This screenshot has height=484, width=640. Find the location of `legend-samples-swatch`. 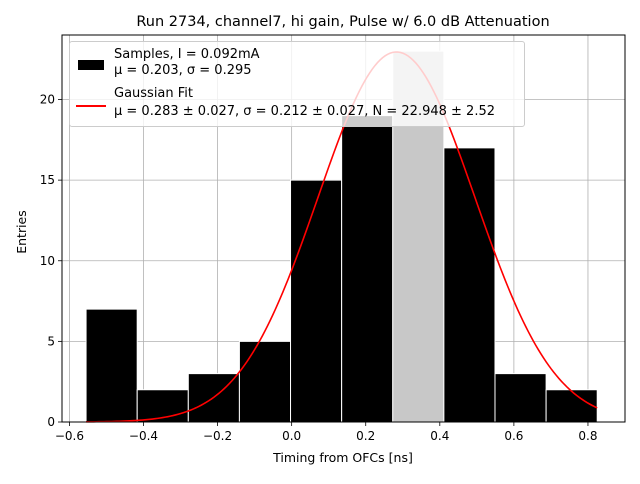

legend-samples-swatch is located at coordinates (91, 65).